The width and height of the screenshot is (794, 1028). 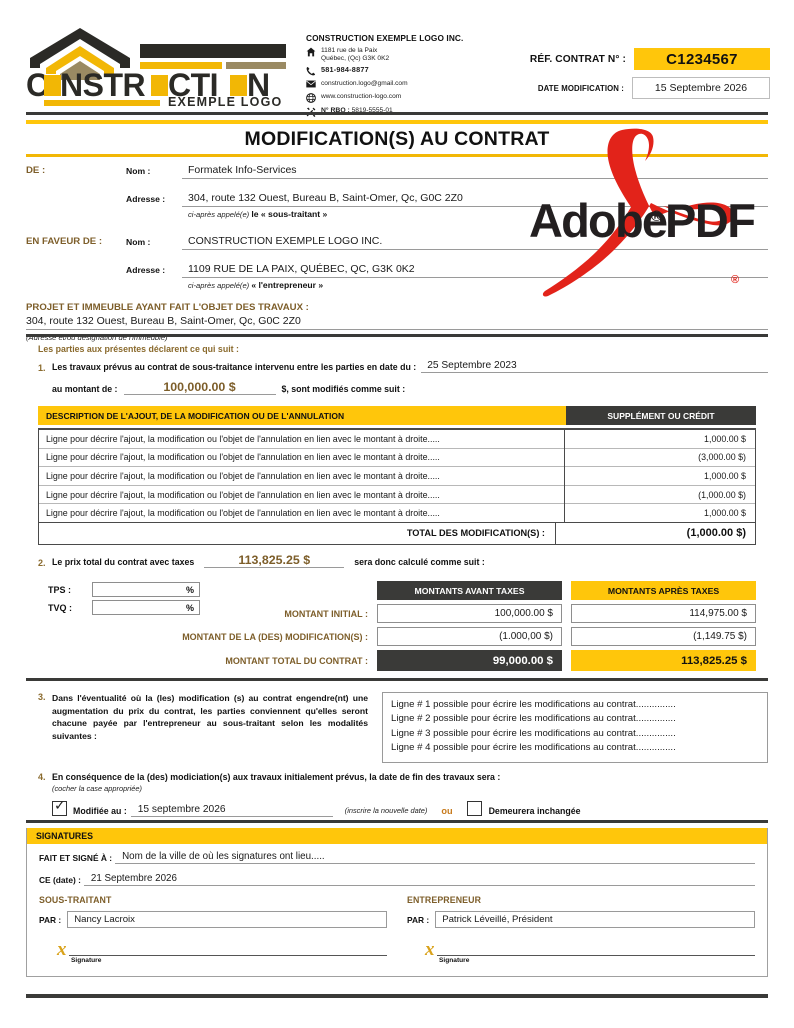 I want to click on table-total-label: TOTAL DES MODIFICATION(S) :, so click(x=475, y=533).